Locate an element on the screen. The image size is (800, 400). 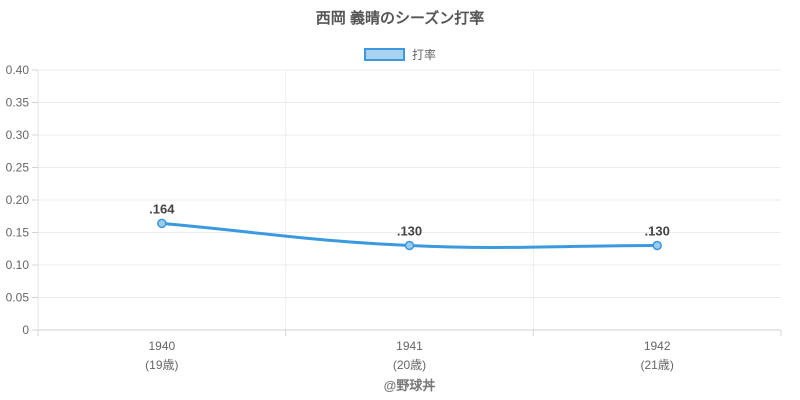
y-tick-label: 0.40 is located at coordinates (18, 70).